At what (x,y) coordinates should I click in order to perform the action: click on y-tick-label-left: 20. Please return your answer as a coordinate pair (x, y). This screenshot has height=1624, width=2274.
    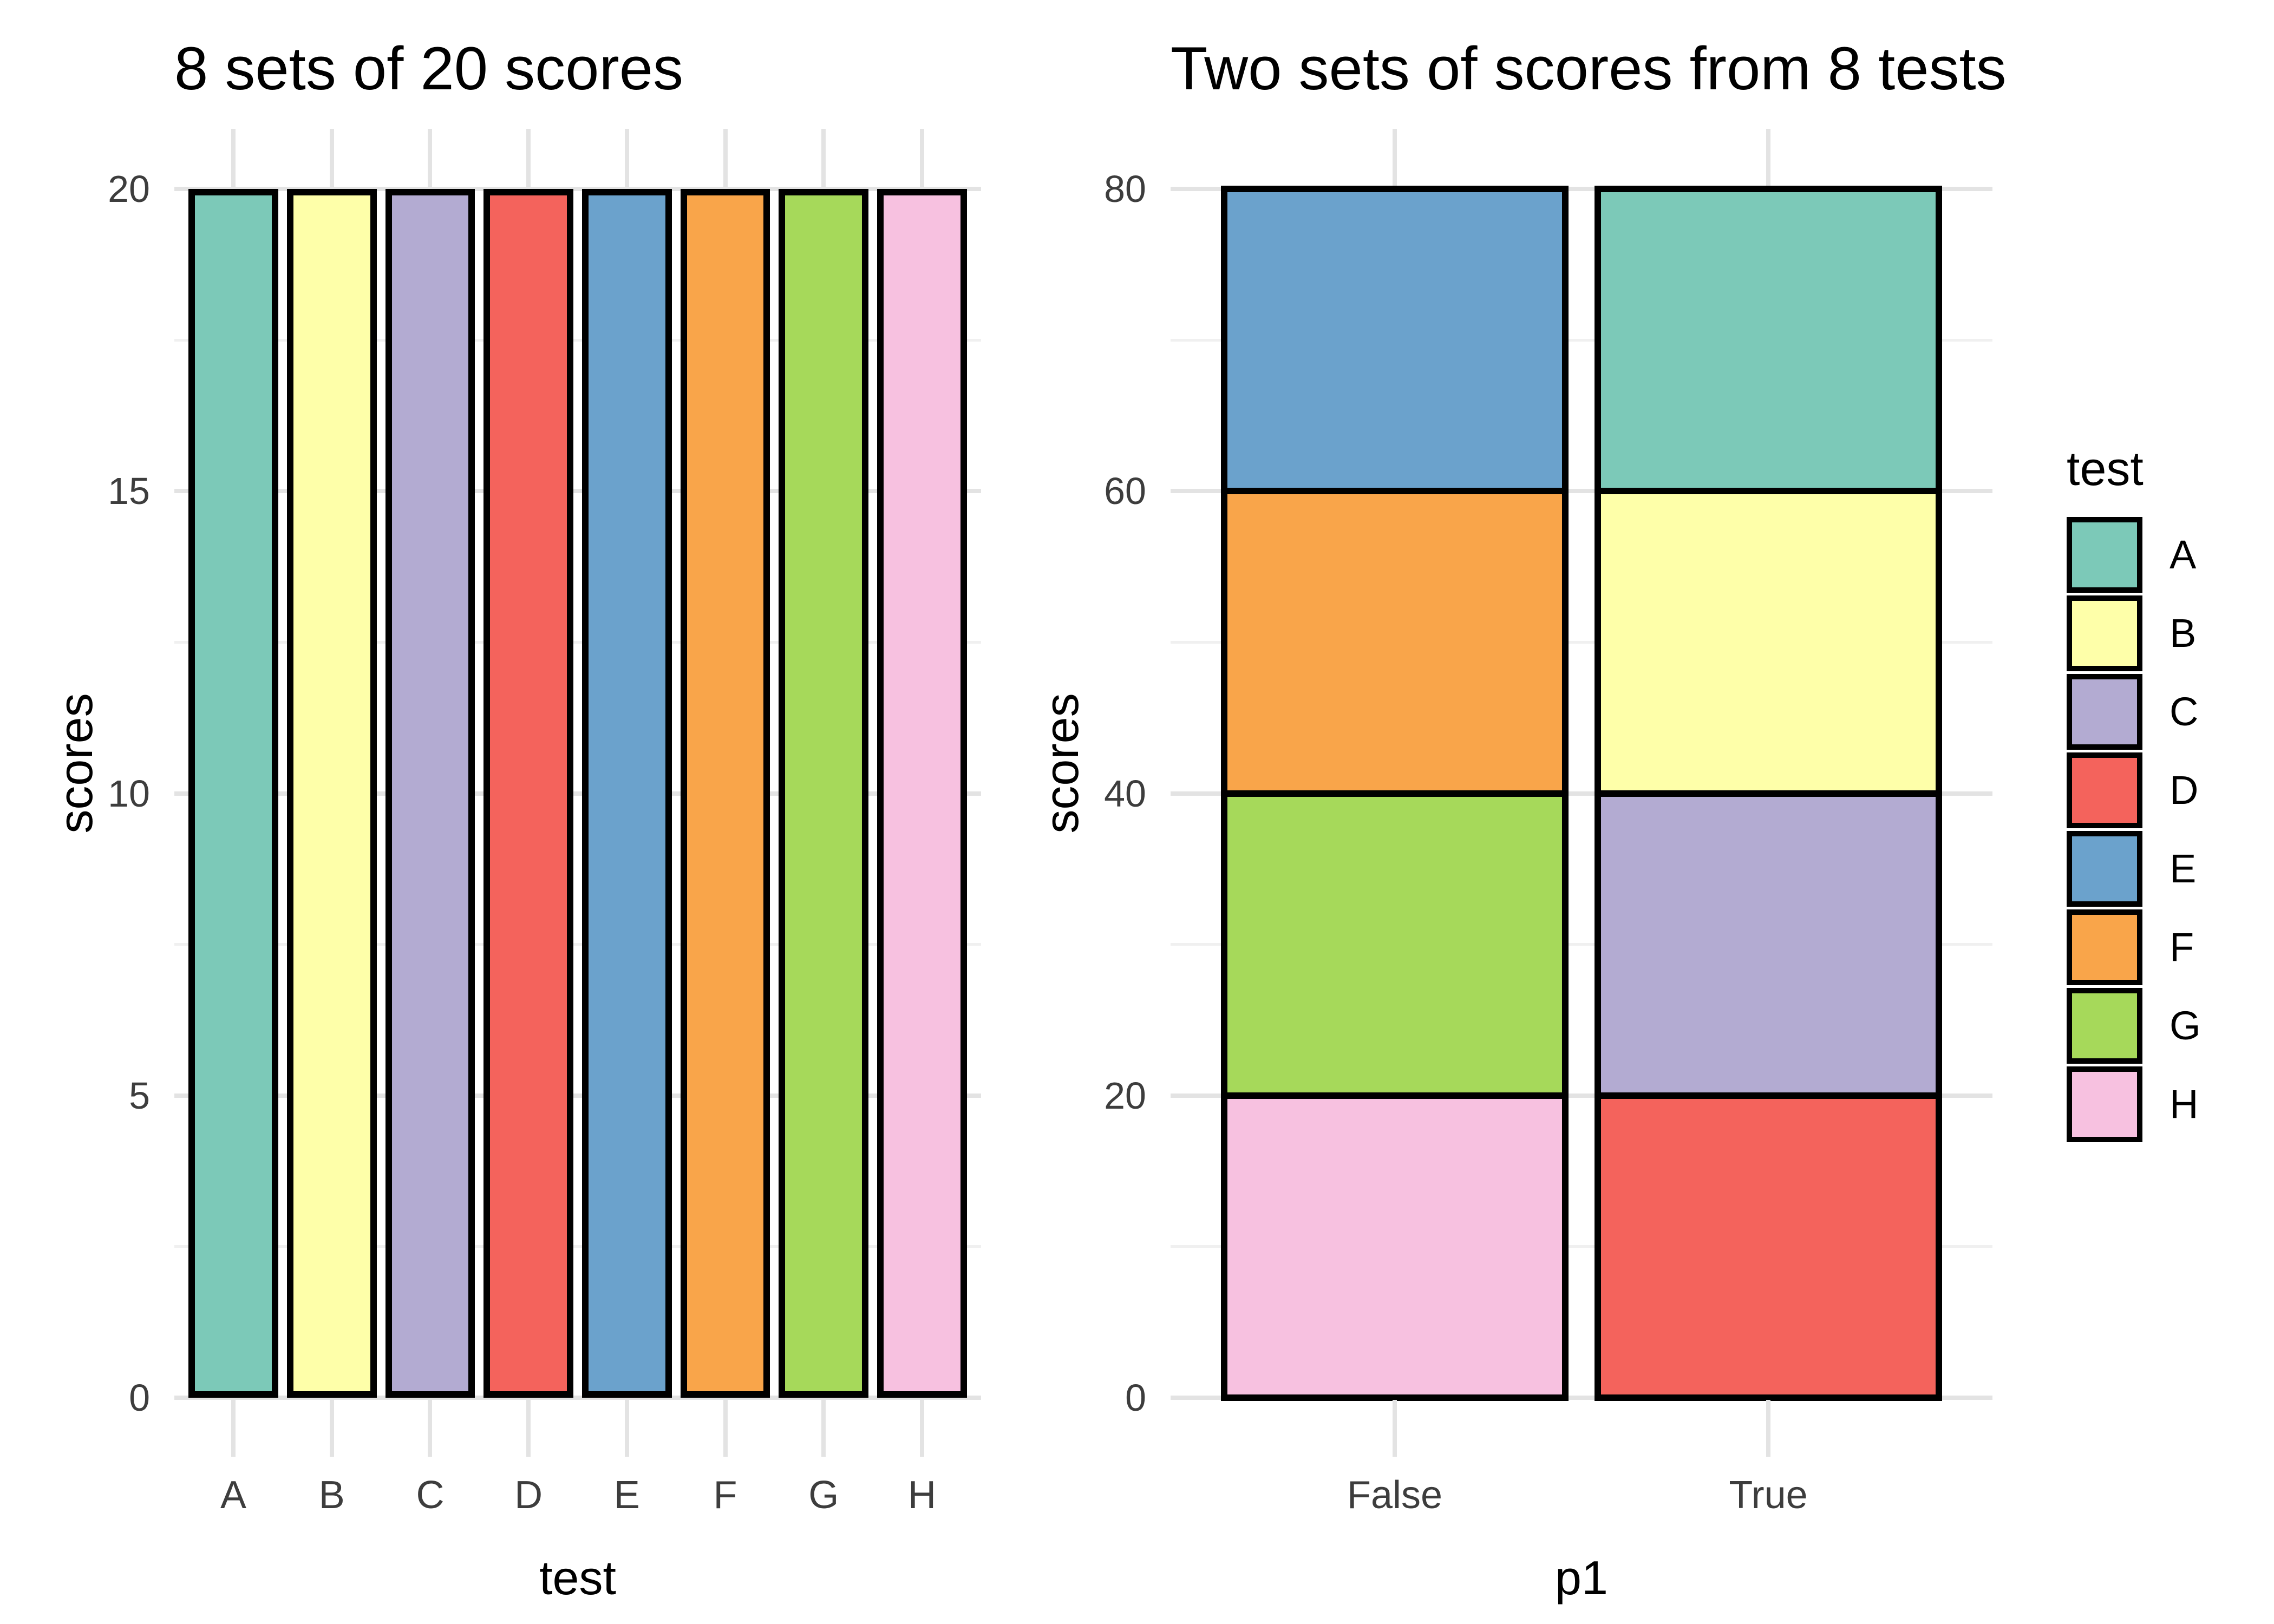
    Looking at the image, I should click on (129, 189).